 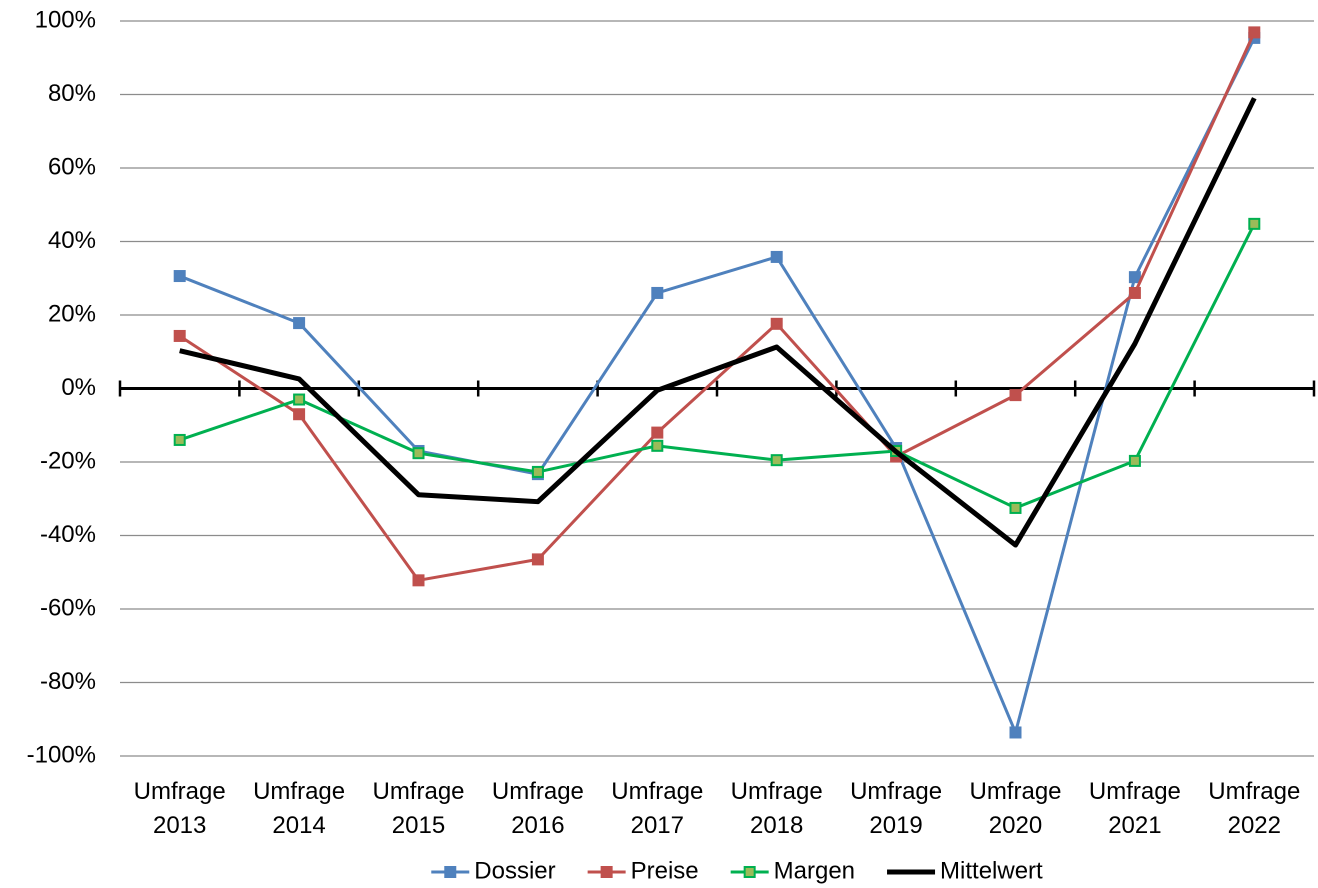 I want to click on y-tick-label: -80%, so click(x=68, y=681).